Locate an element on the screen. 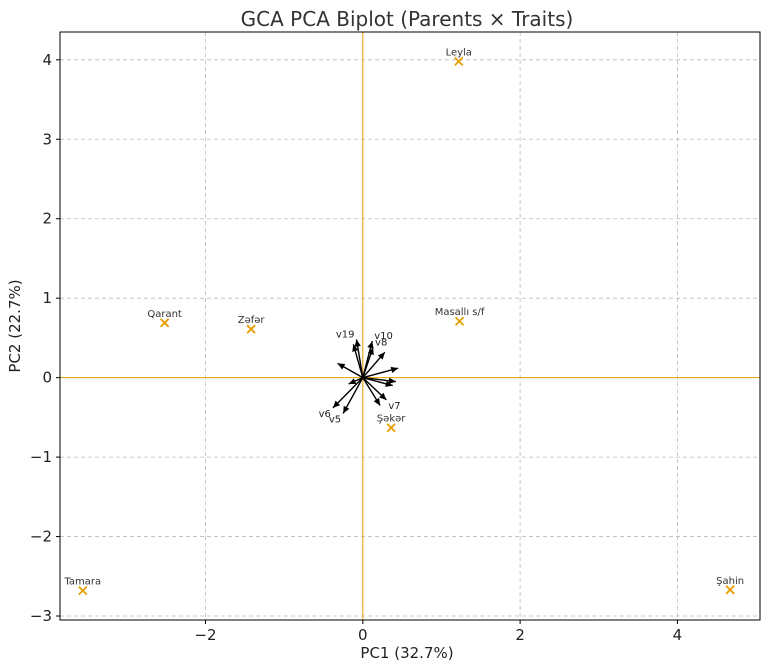  point-label: Tamara is located at coordinates (82, 582).